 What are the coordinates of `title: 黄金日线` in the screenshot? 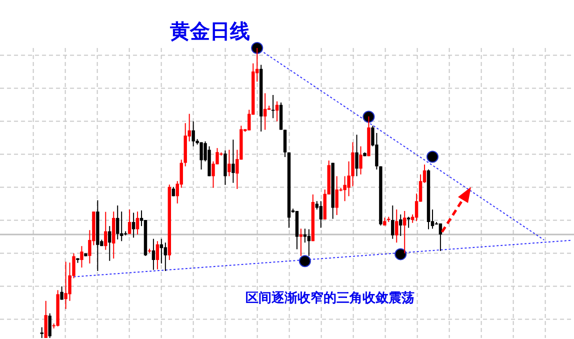 It's located at (210, 31).